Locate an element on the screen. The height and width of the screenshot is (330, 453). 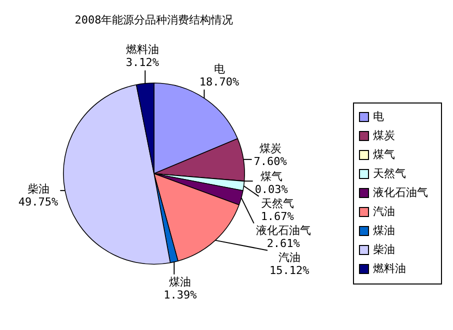
data-label: 18.70% is located at coordinates (219, 81).